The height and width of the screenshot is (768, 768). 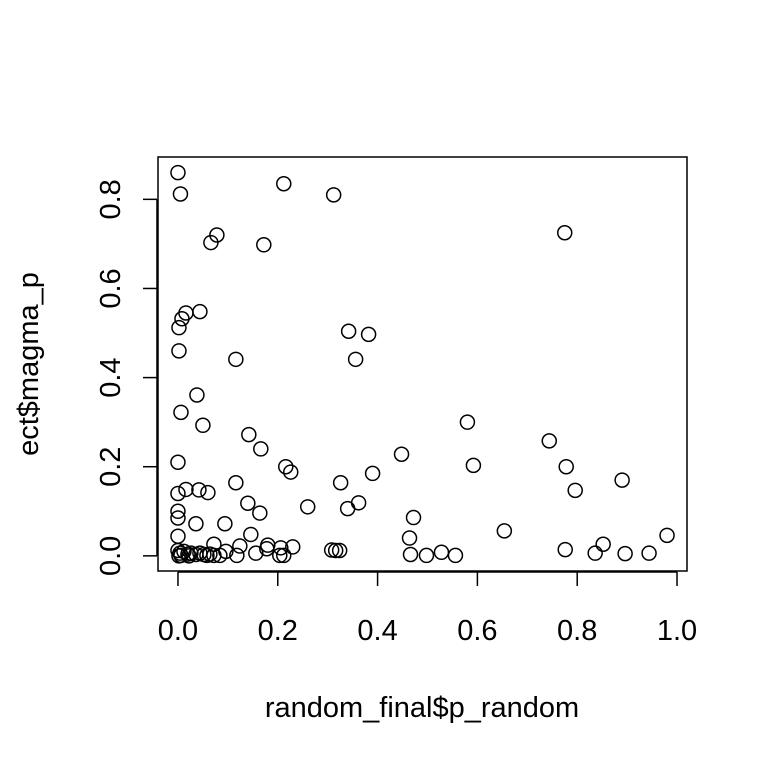 What do you see at coordinates (477, 631) in the screenshot?
I see `x-tick-label: 0.6` at bounding box center [477, 631].